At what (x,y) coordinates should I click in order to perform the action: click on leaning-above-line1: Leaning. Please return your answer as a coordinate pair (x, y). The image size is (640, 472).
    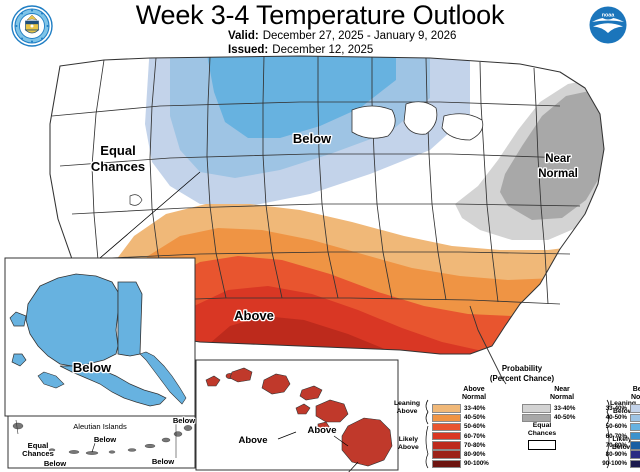
    Looking at the image, I should click on (407, 403).